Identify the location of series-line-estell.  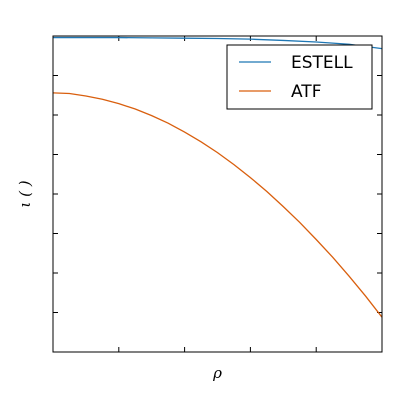
(217, 43).